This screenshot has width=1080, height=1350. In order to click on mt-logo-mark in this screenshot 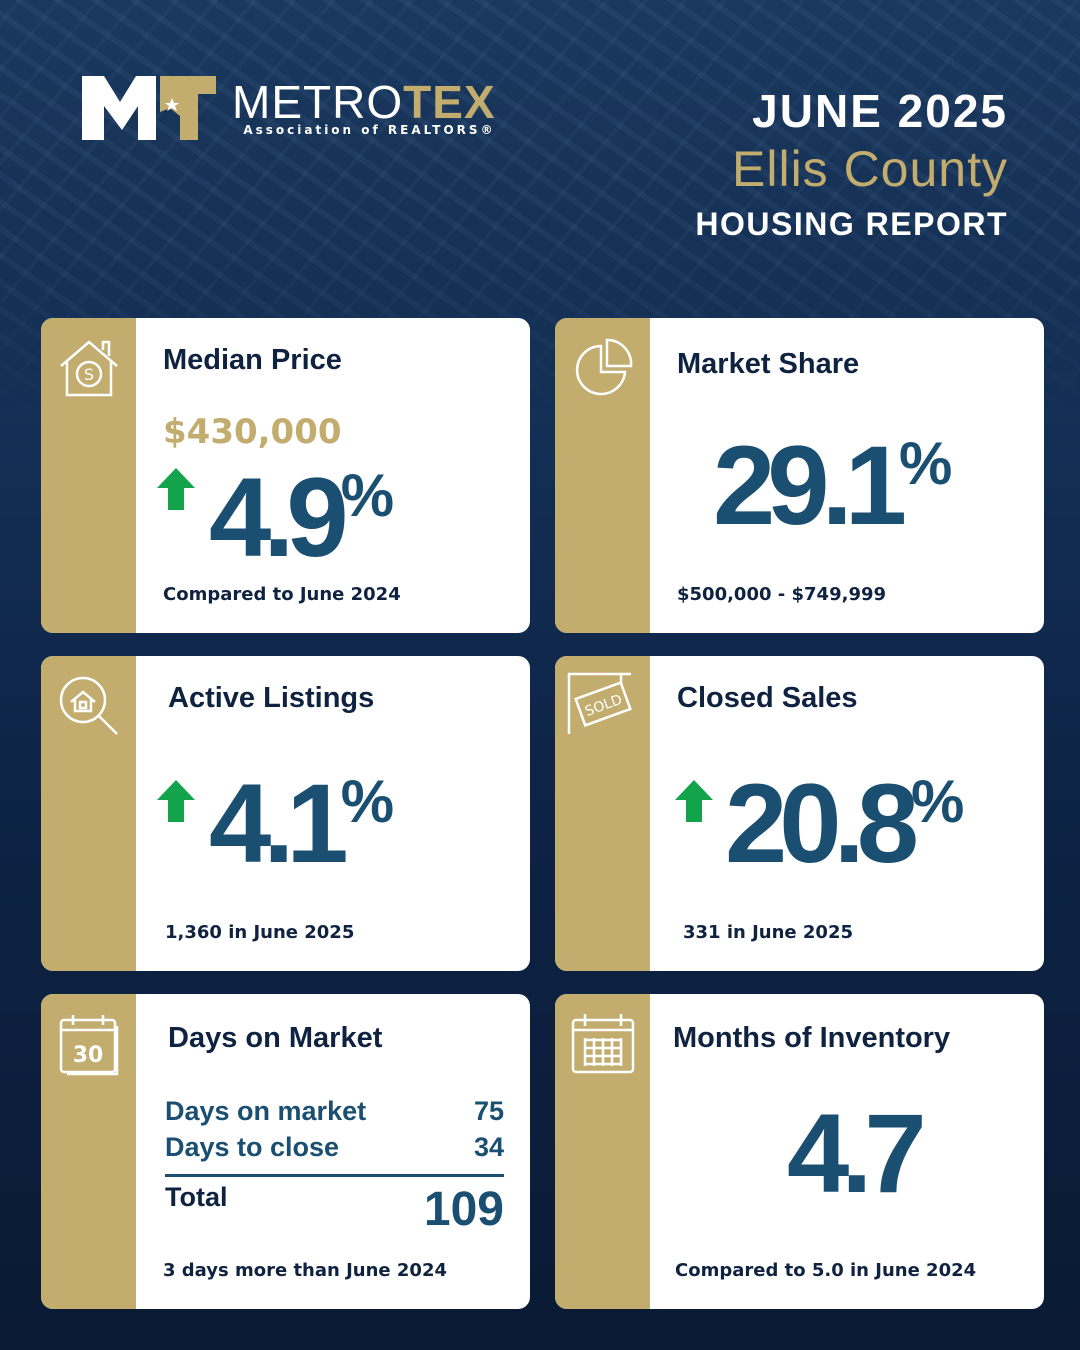, I will do `click(149, 108)`.